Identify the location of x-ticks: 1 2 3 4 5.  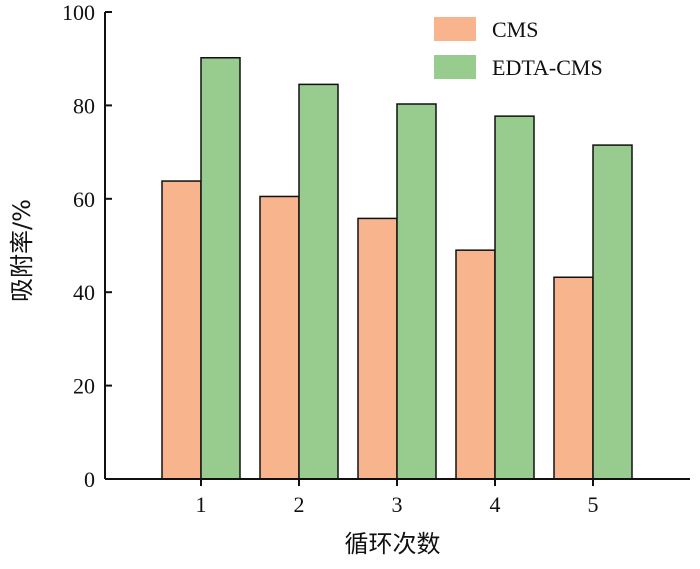
(397, 498).